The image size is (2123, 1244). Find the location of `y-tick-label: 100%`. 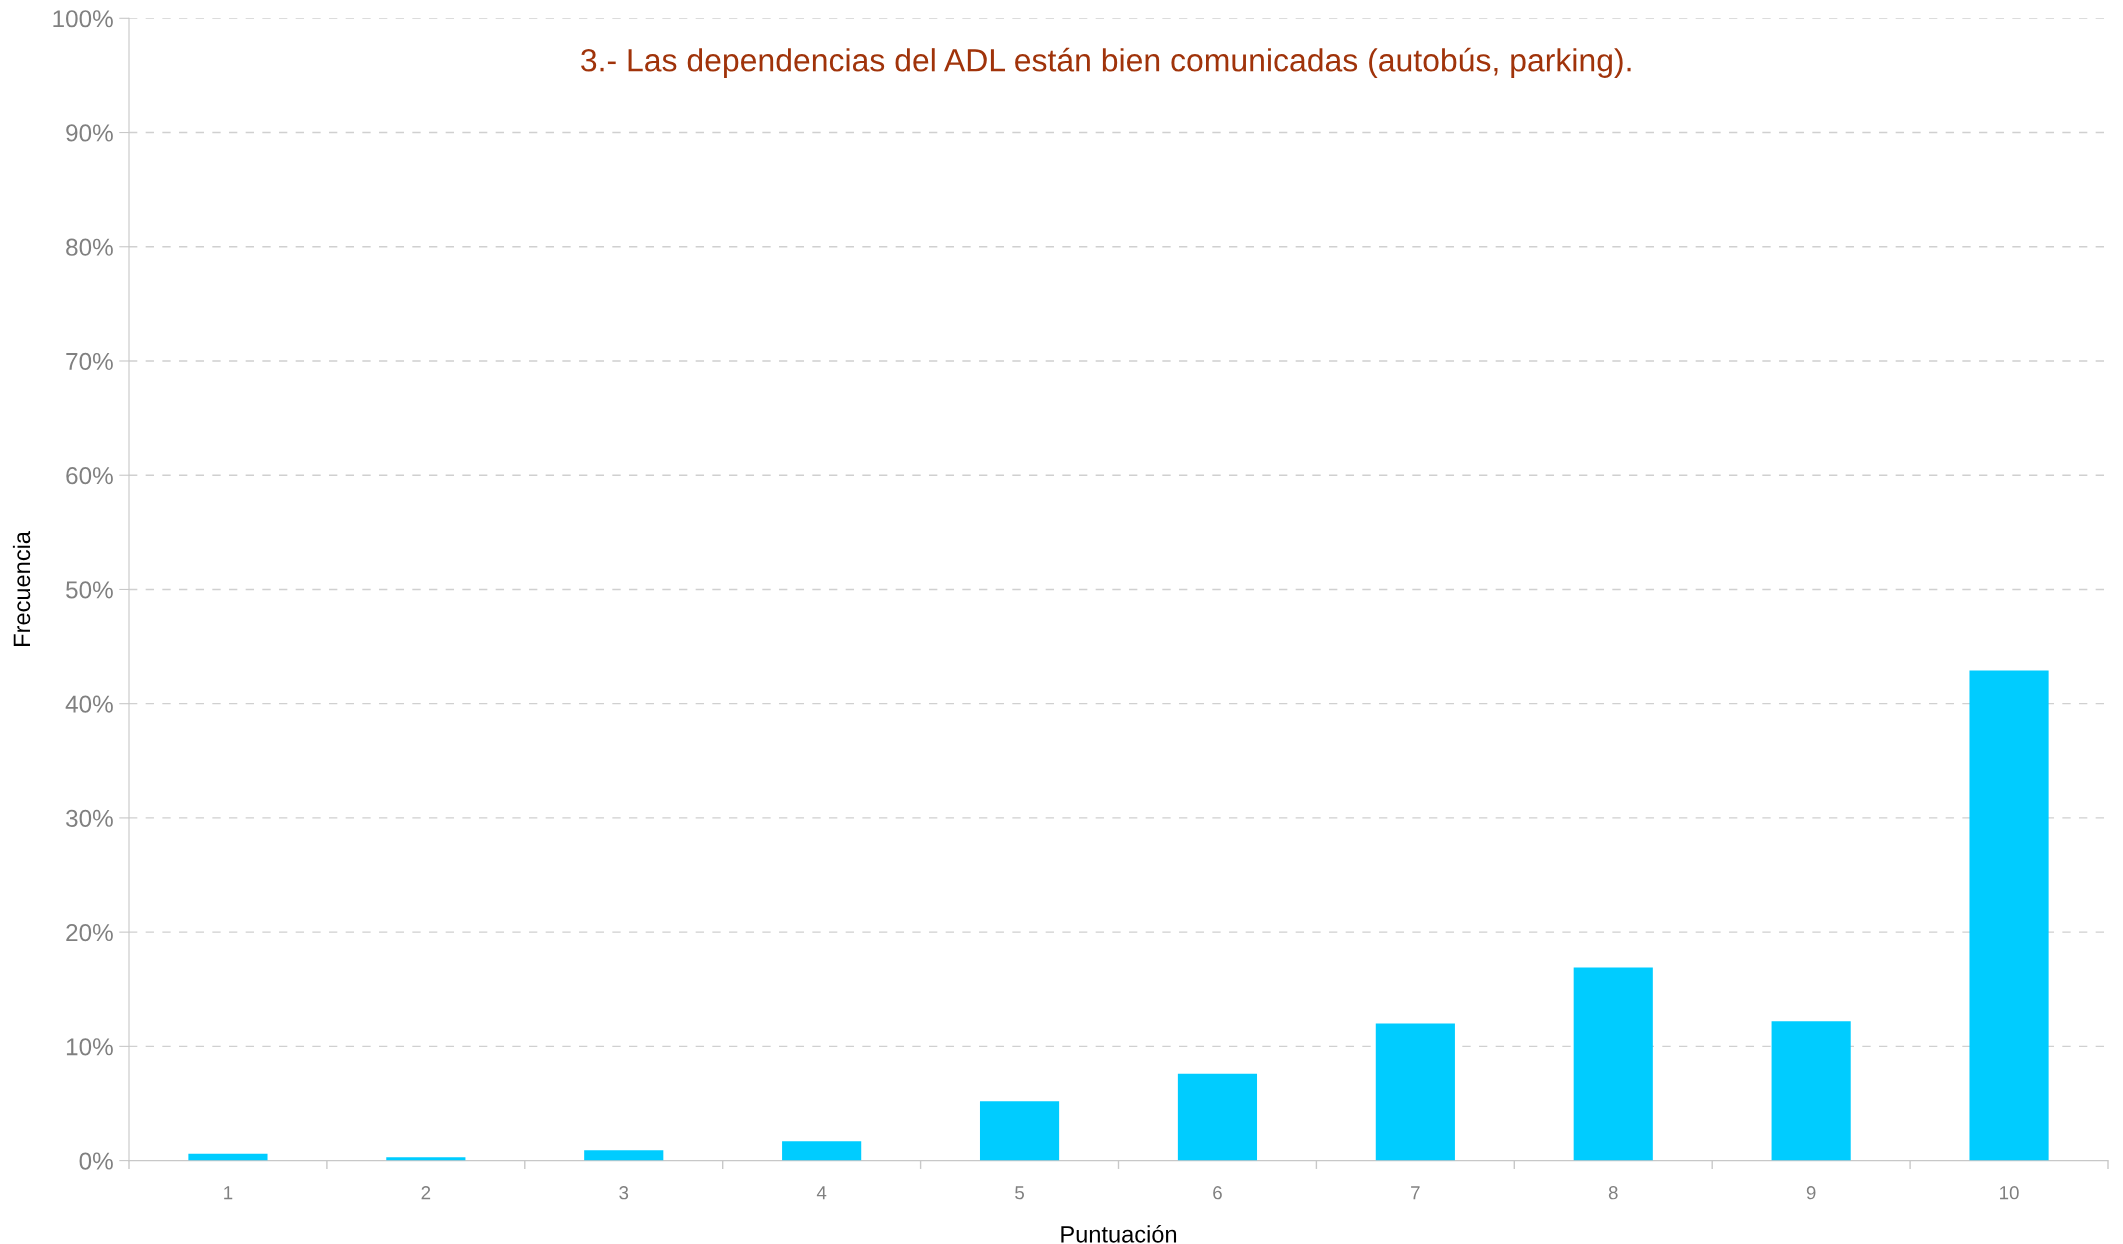

y-tick-label: 100% is located at coordinates (83, 19).